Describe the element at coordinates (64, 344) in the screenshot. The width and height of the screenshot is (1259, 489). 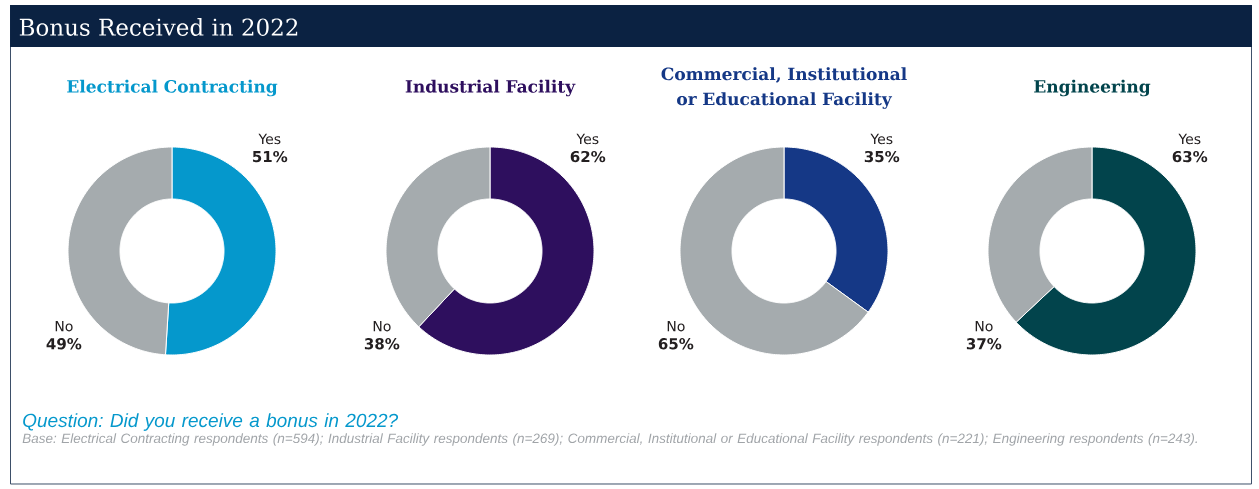
I see `data-label: 49%` at that location.